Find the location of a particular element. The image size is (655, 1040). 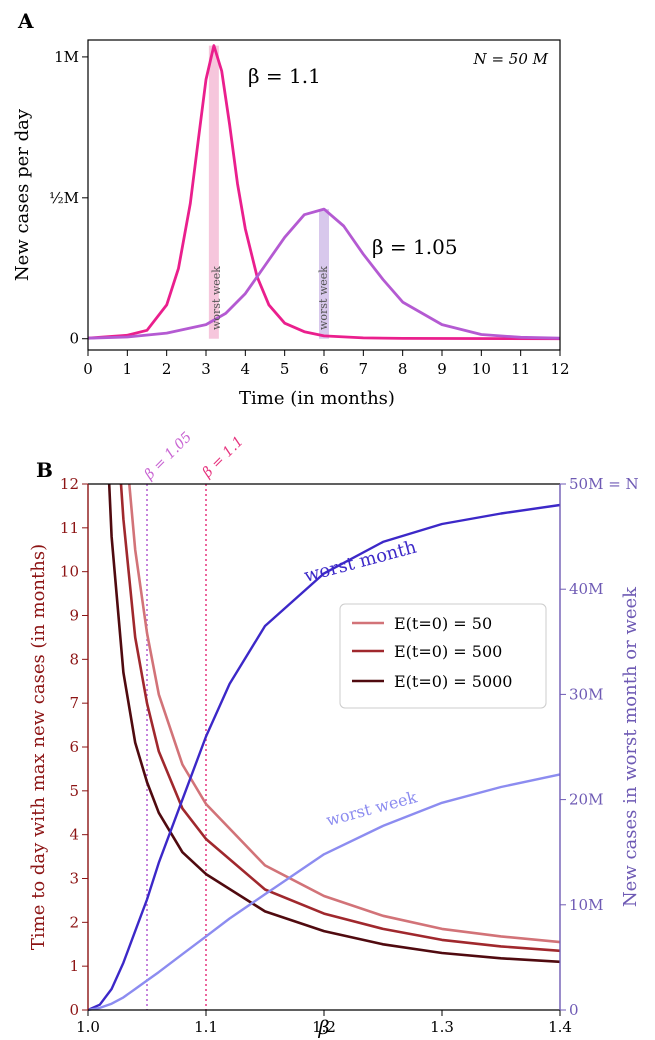

left-y-tick-label: 9 is located at coordinates (74, 616).